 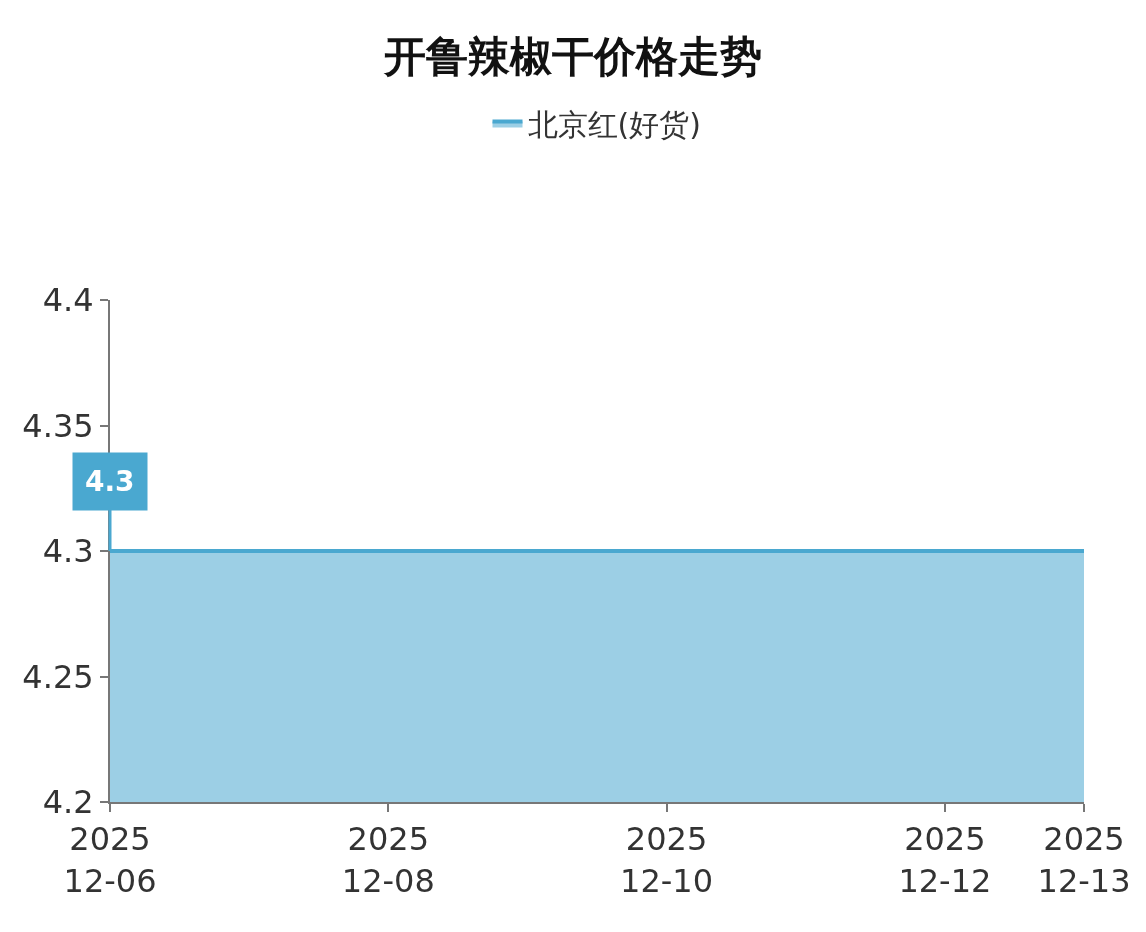 I want to click on data-label: 4.3, so click(x=110, y=481).